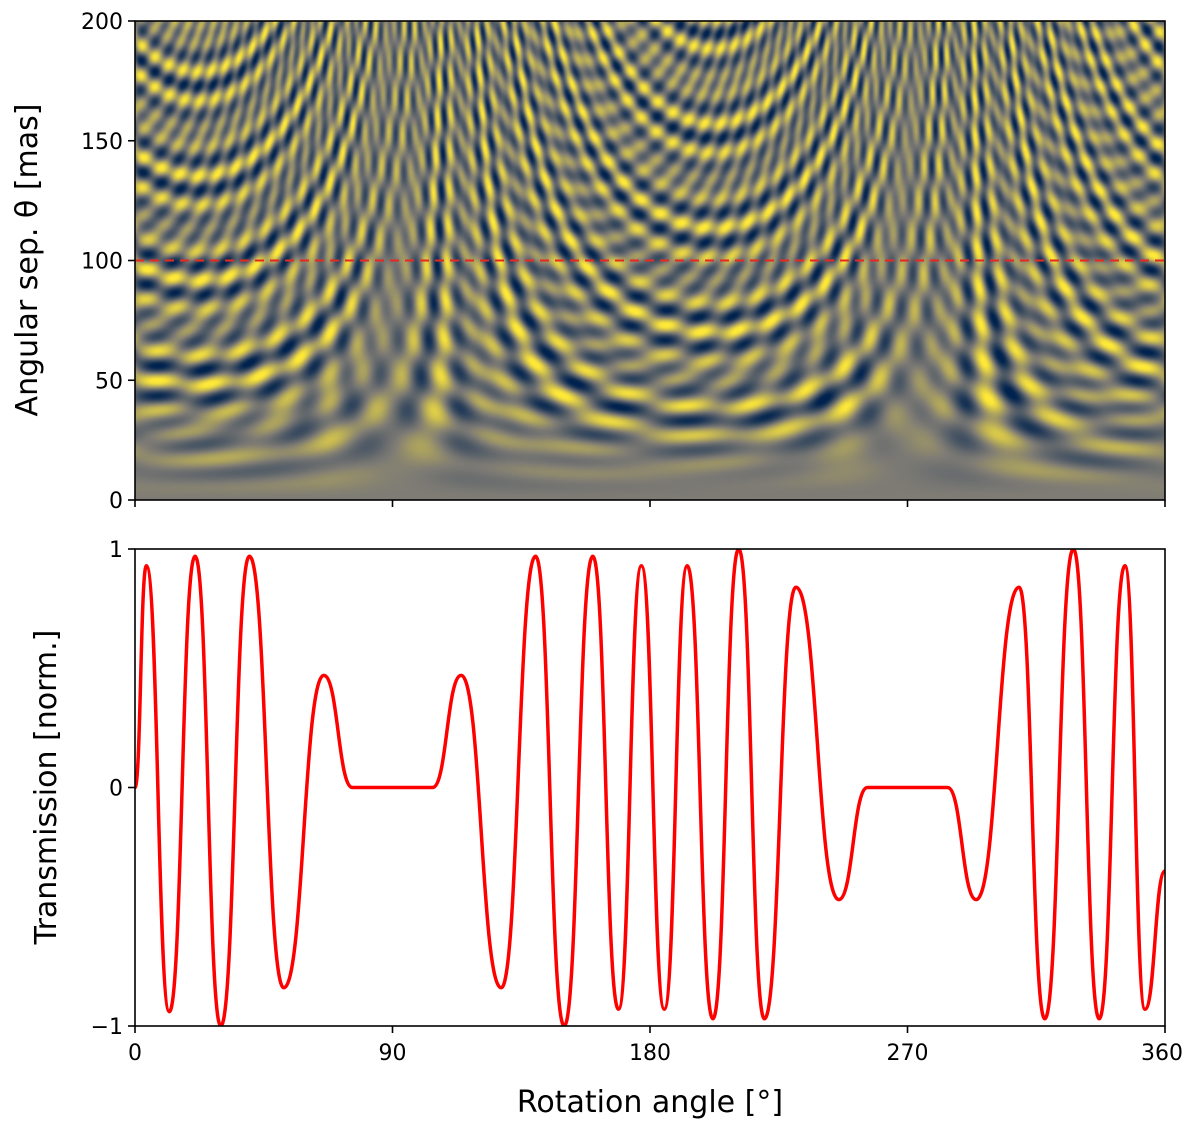  I want to click on line-y-tick-label: −1, so click(107, 1027).